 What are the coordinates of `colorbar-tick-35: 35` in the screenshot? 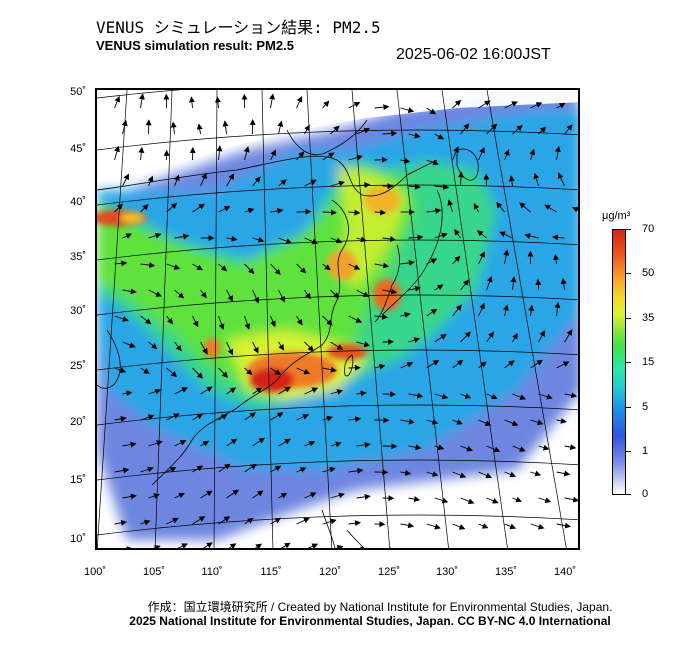 It's located at (648, 318).